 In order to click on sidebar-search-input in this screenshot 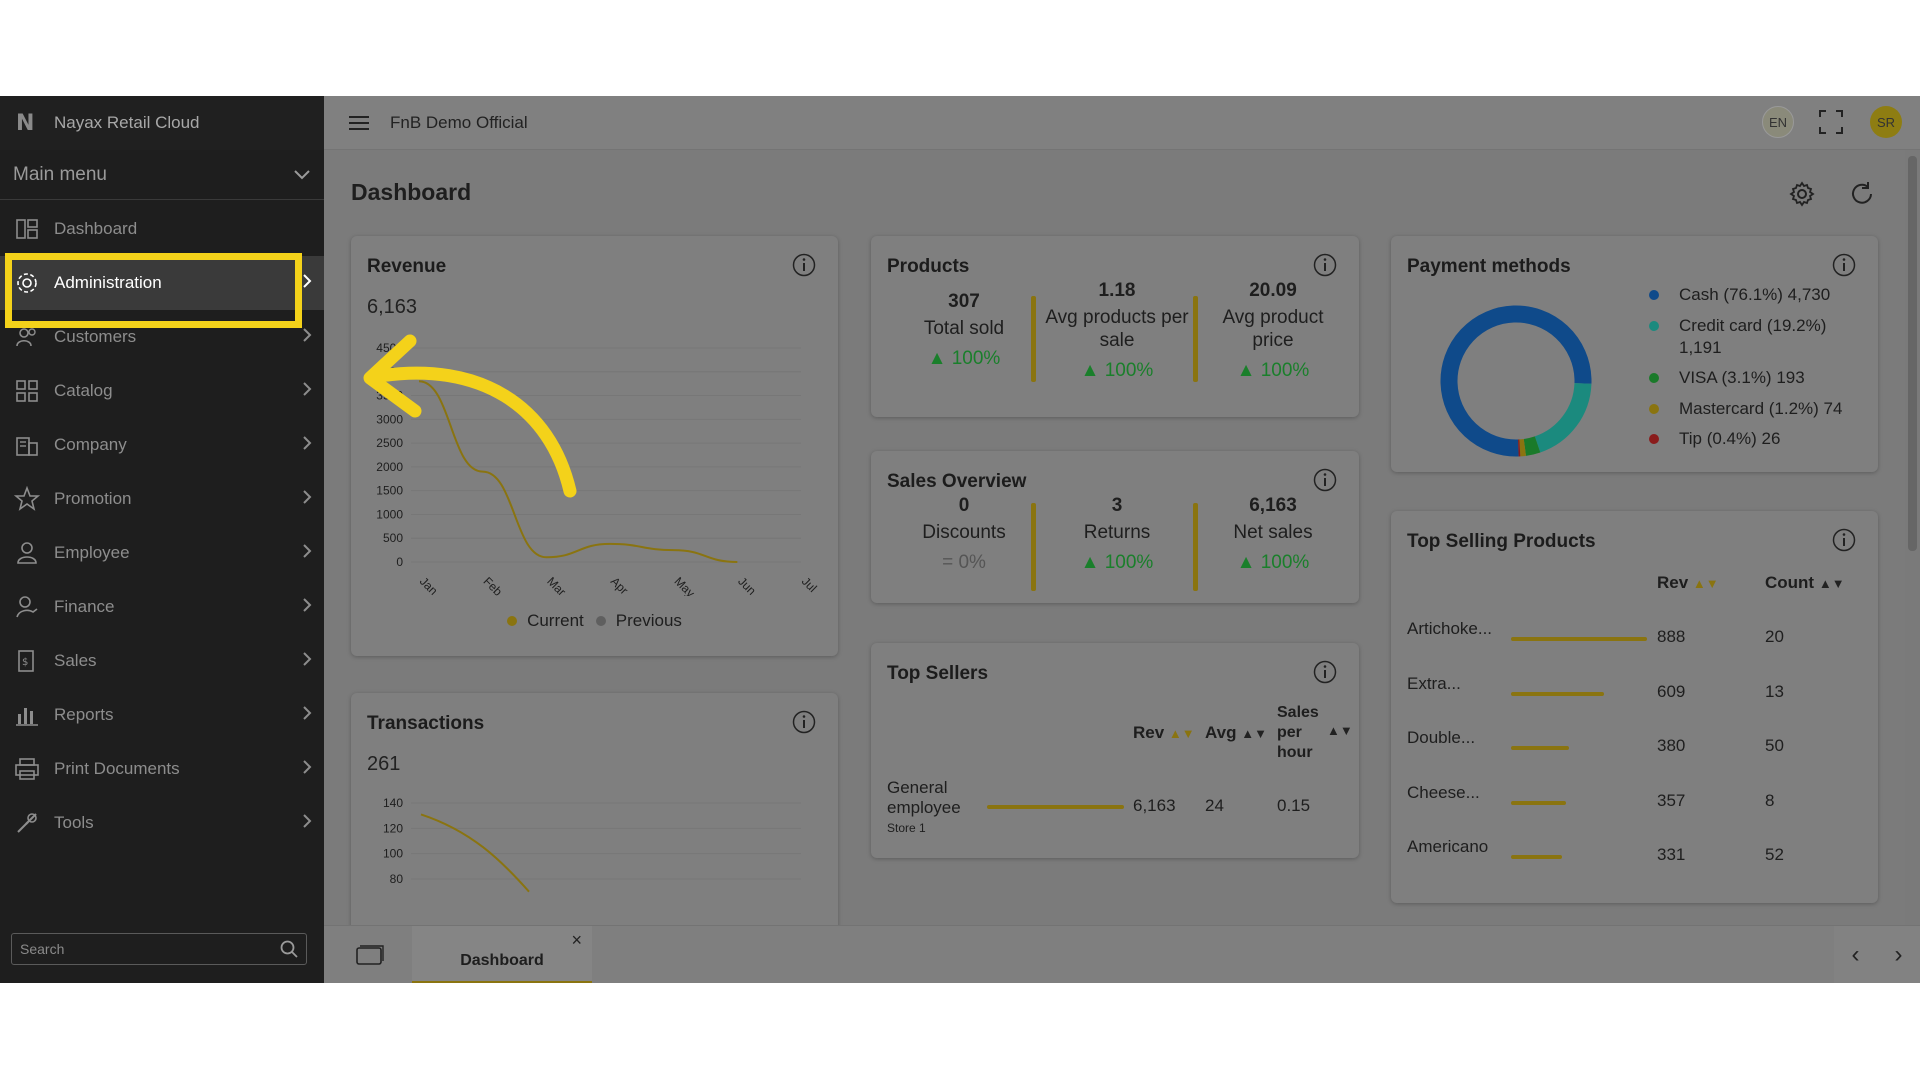, I will do `click(150, 949)`.